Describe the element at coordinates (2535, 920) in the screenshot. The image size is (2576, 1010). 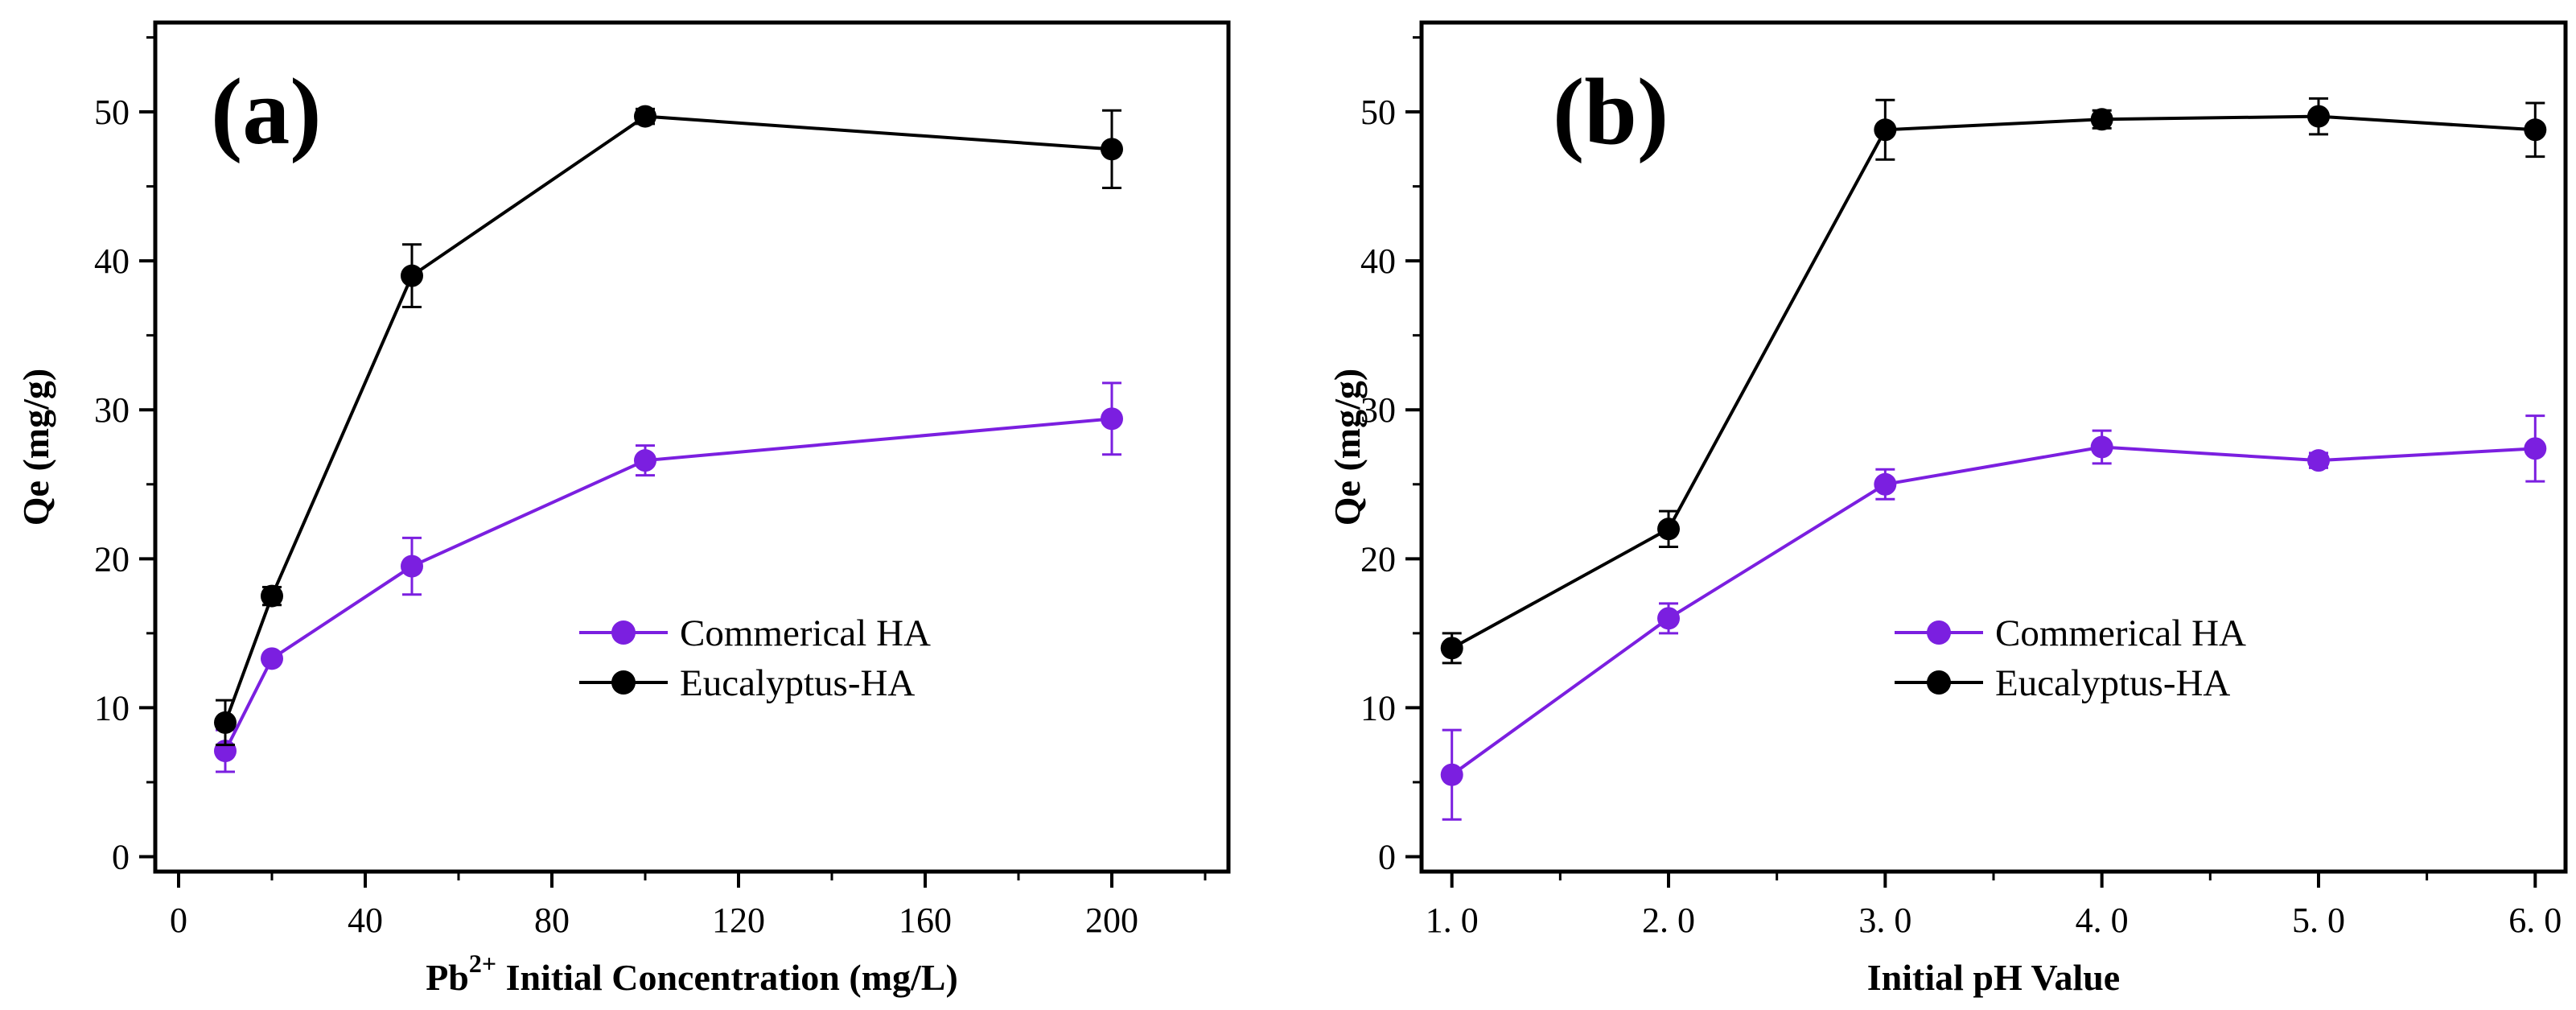
I see `x-tick-label: 6. 0` at that location.